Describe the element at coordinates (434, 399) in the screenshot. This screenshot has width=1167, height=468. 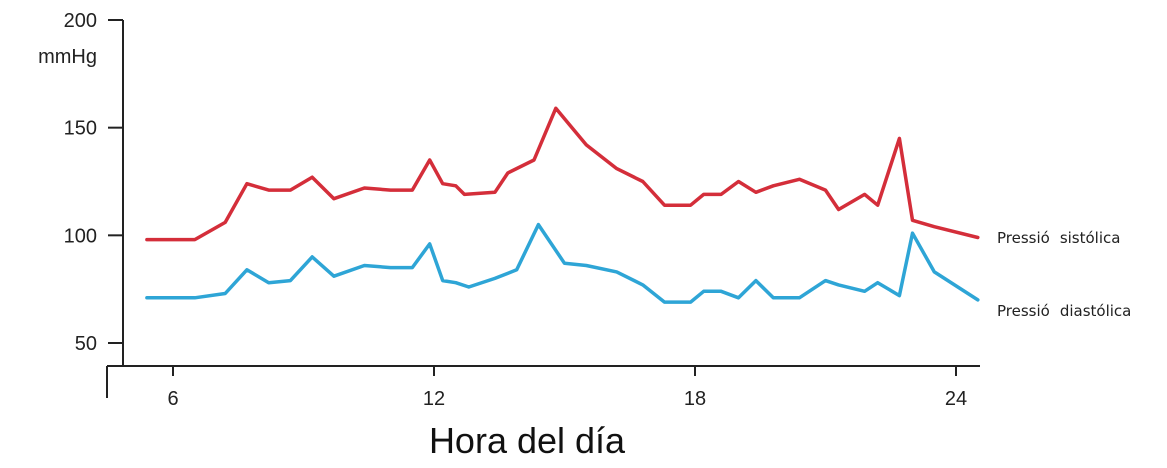
I see `x-tick-label: 12` at that location.